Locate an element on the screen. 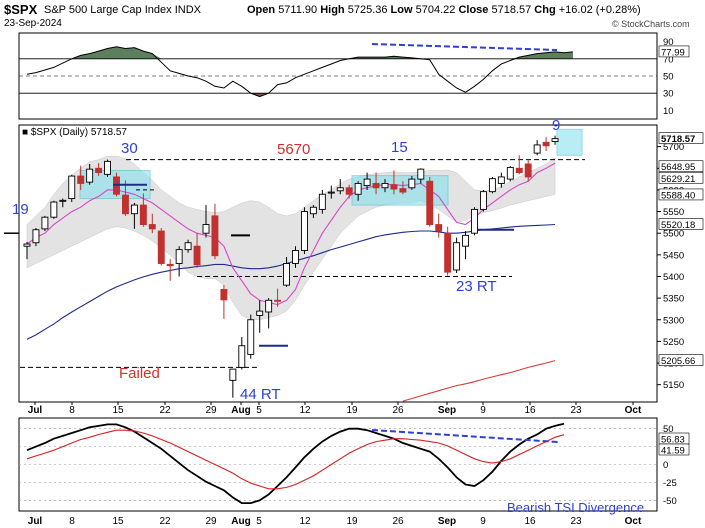 Image resolution: width=705 pixels, height=528 pixels. symbol-name: S&P 500 Large Cap Index INDX is located at coordinates (122, 10).